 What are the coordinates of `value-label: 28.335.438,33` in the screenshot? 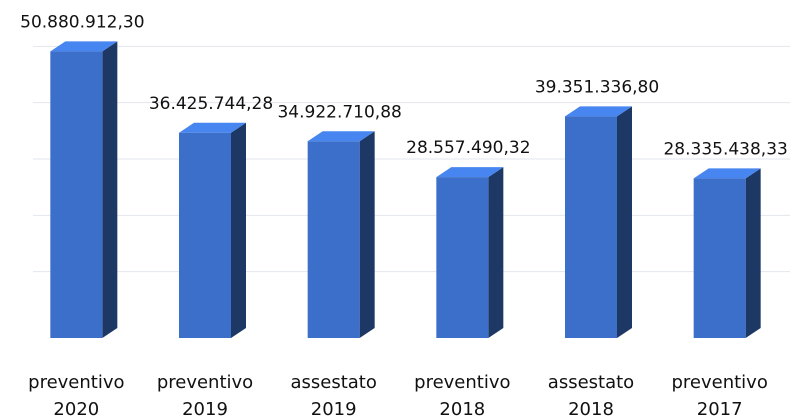 It's located at (725, 149).